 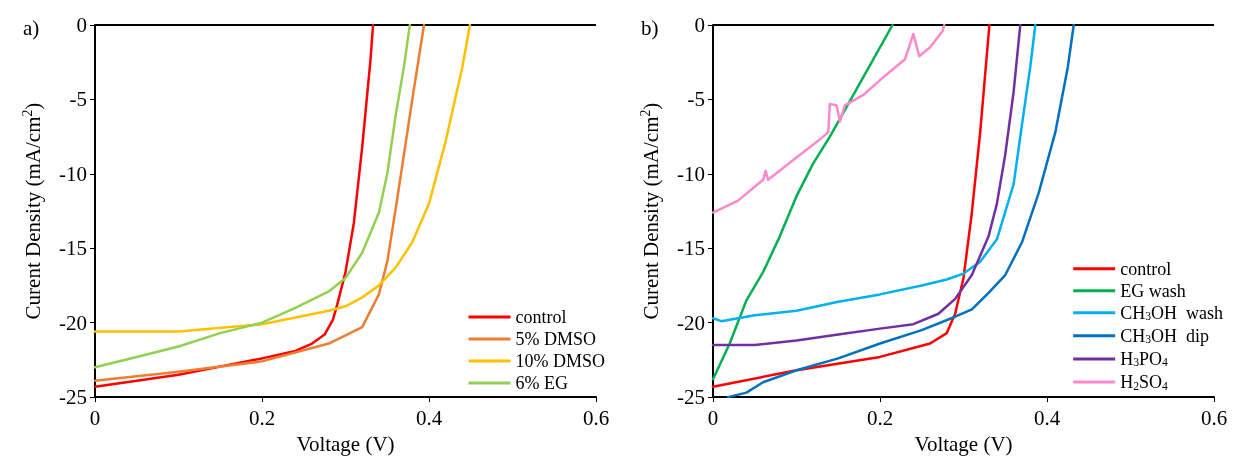 I want to click on chart-title: b), so click(x=650, y=27).